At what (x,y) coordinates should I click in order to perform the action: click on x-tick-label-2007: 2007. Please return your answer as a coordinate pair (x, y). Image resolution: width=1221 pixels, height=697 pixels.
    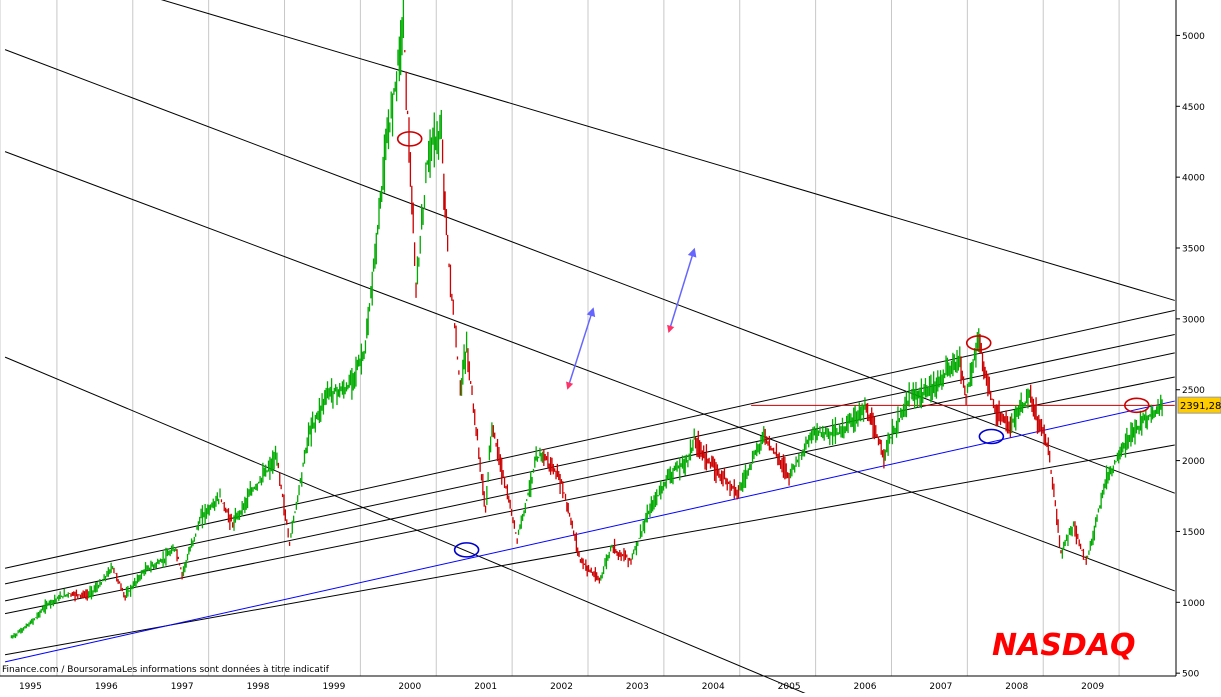
    Looking at the image, I should click on (940, 687).